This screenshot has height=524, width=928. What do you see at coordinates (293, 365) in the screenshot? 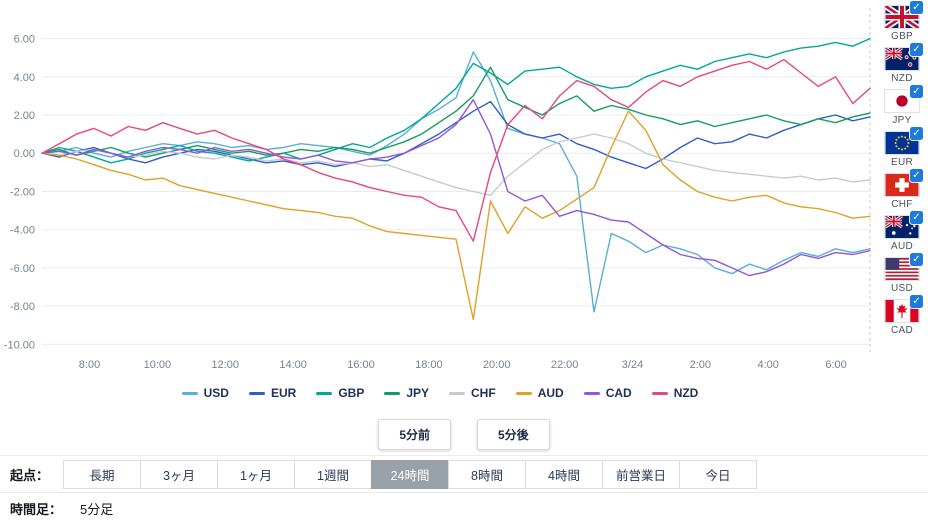
I see `x-axis-label: 14:00` at bounding box center [293, 365].